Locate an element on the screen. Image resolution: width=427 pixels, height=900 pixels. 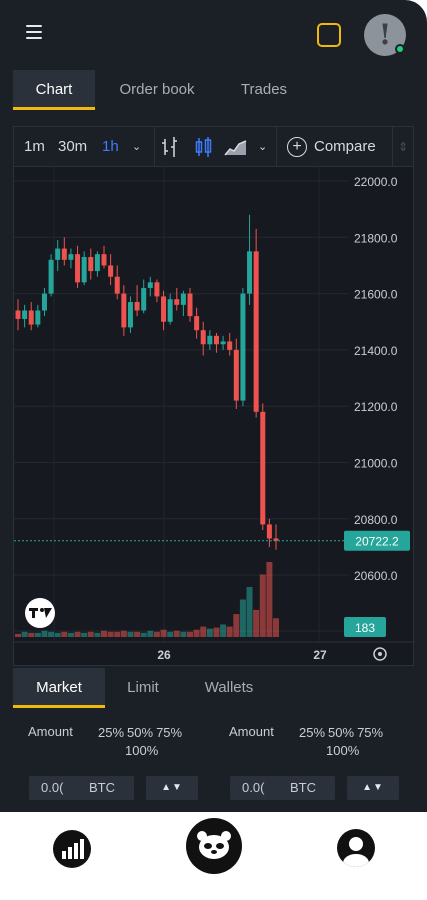
interval-1h: 1h is located at coordinates (110, 146).